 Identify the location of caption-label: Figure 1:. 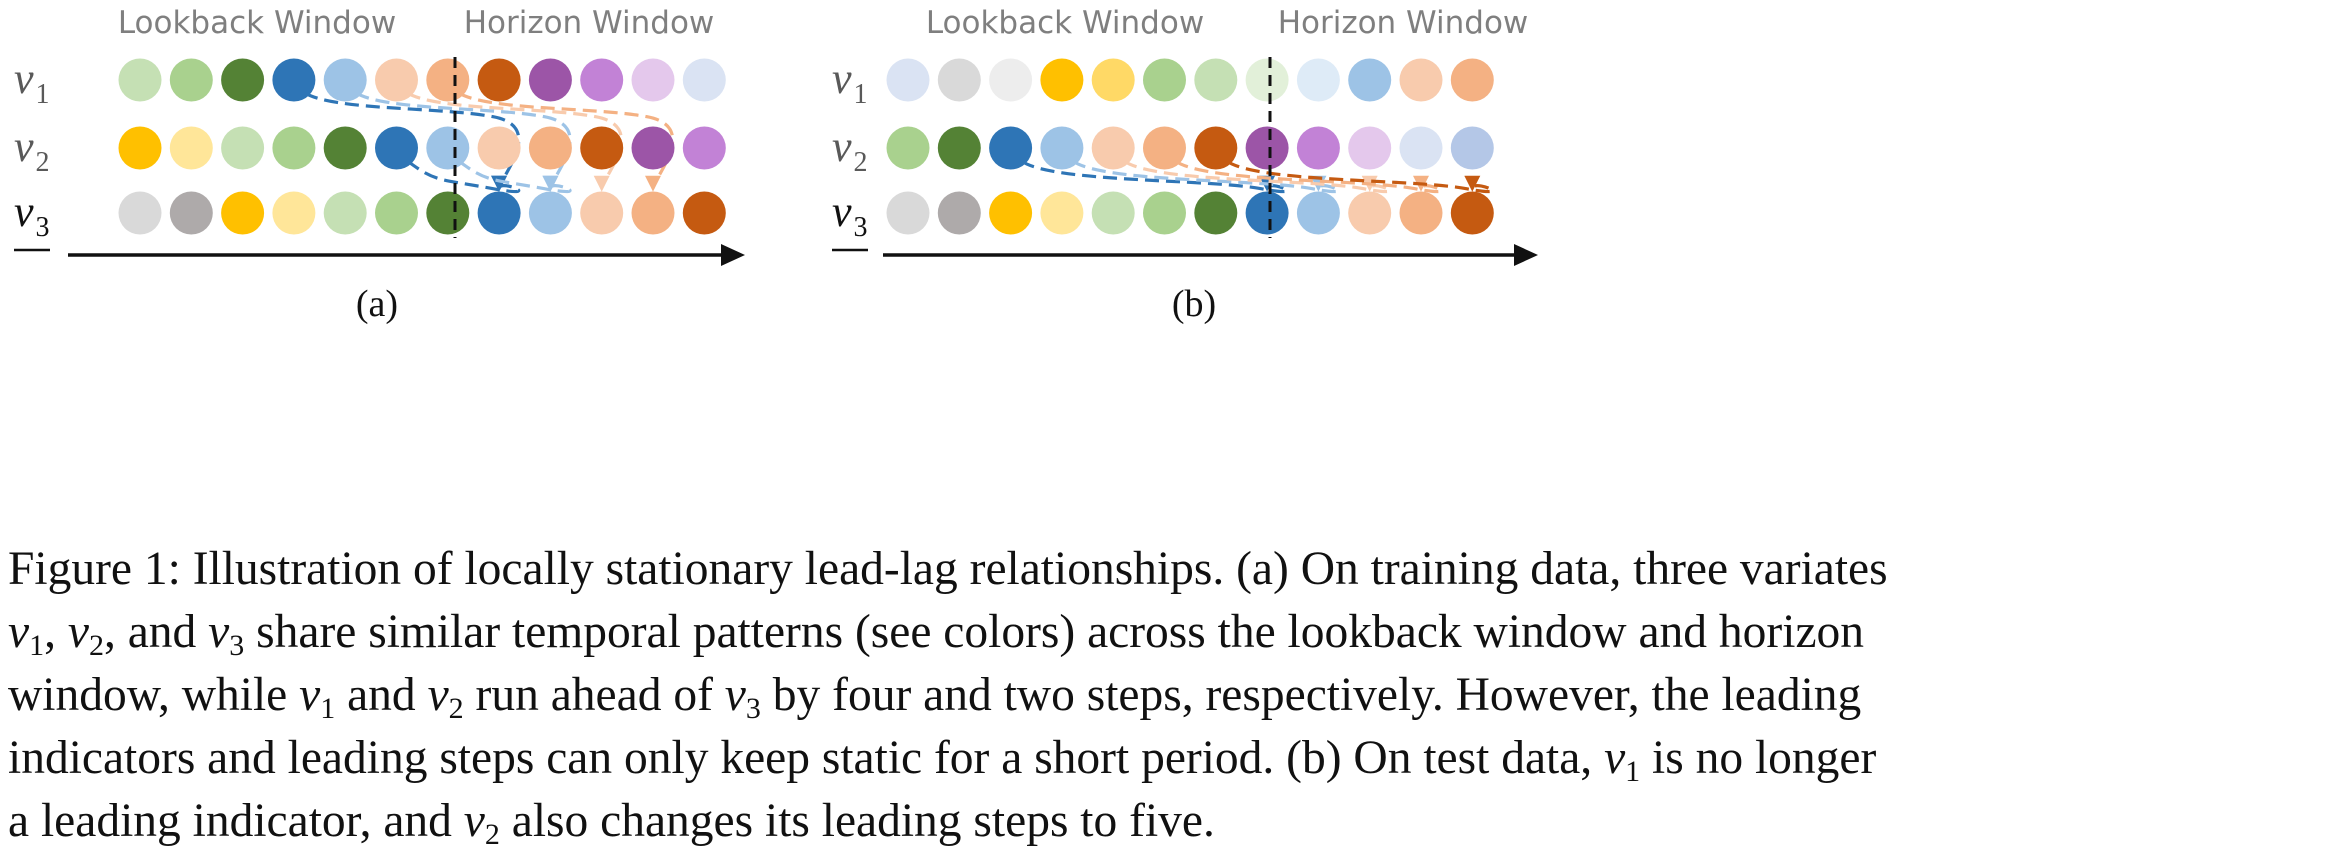
(94, 569).